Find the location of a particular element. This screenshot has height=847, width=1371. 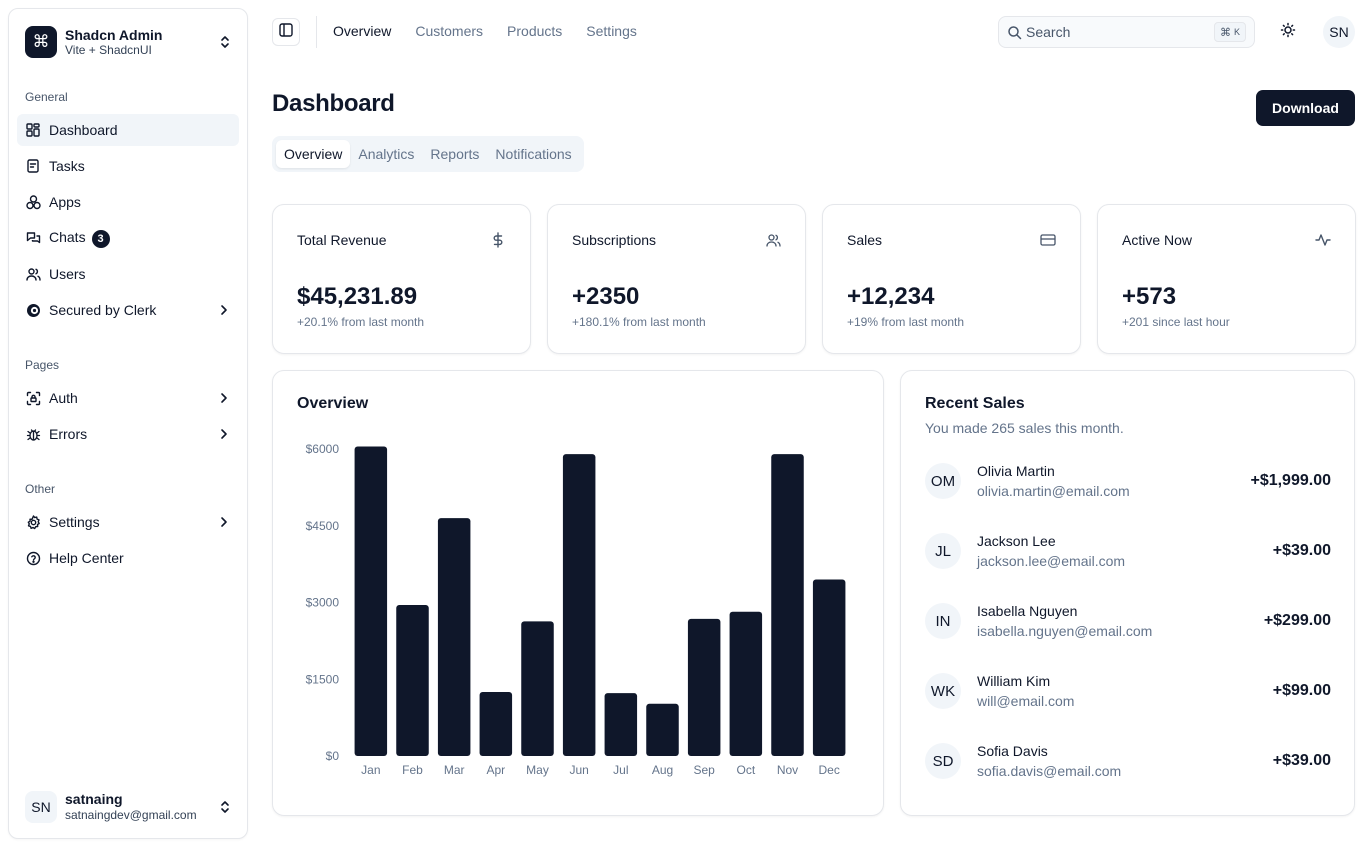

search-icon is located at coordinates (1015, 32).